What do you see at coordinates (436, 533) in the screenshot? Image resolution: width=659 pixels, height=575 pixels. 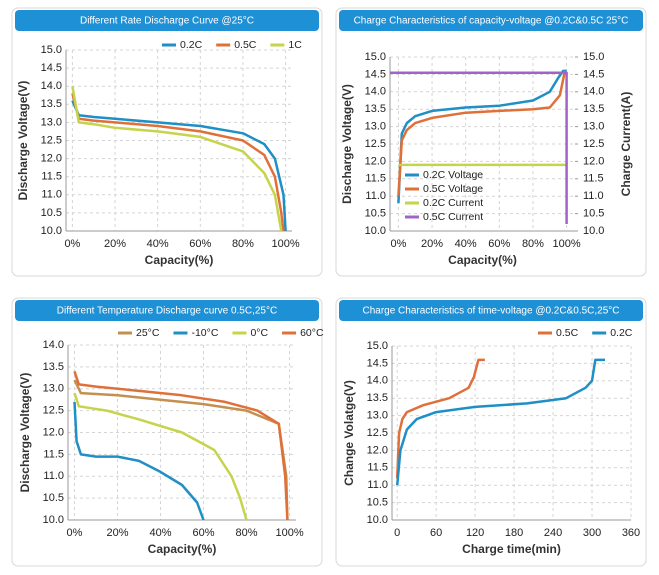 I see `x-tick-label: 60` at bounding box center [436, 533].